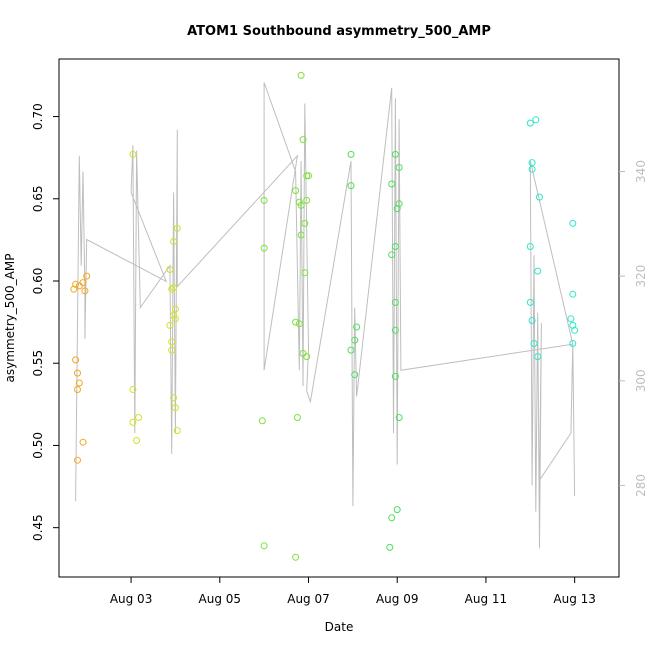 Image resolution: width=650 pixels, height=650 pixels. Describe the element at coordinates (339, 627) in the screenshot. I see `x-axis-label: Date` at that location.